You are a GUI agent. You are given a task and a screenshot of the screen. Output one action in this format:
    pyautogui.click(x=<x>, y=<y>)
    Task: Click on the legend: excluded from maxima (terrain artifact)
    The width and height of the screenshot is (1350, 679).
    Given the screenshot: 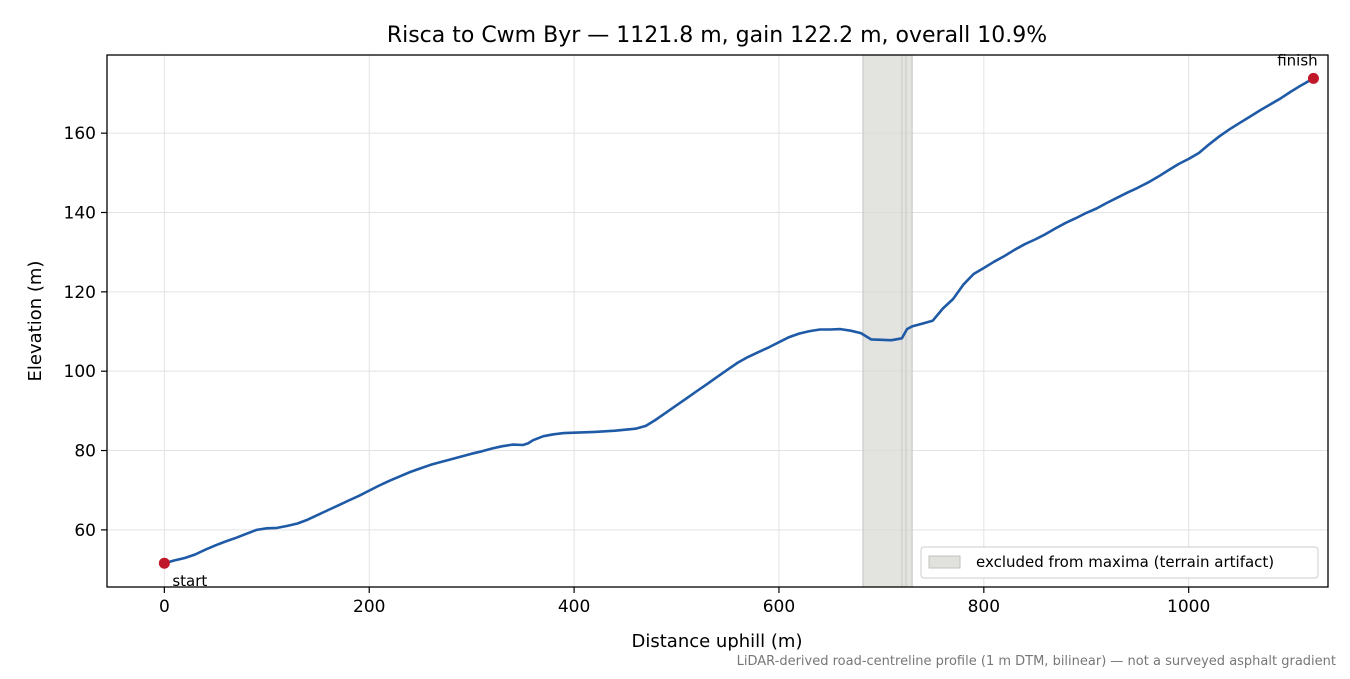 What is the action you would take?
    pyautogui.click(x=1119, y=562)
    